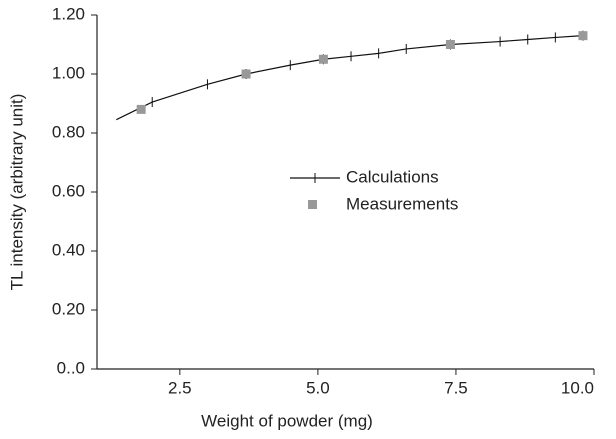 The width and height of the screenshot is (616, 439). I want to click on x-tick-label: 5.0, so click(318, 387).